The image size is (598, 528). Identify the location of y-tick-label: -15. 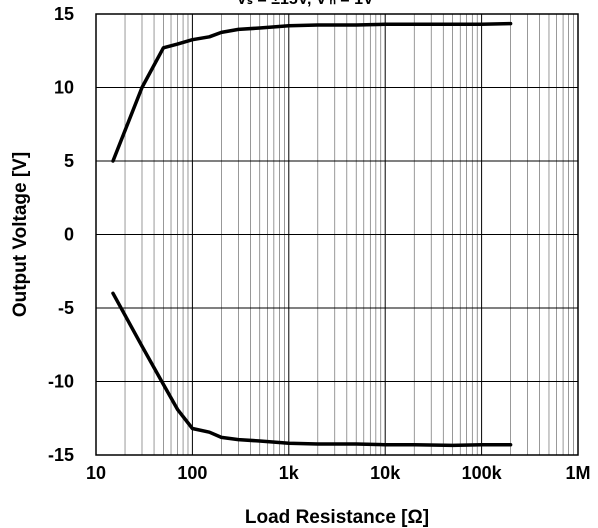
(61, 455).